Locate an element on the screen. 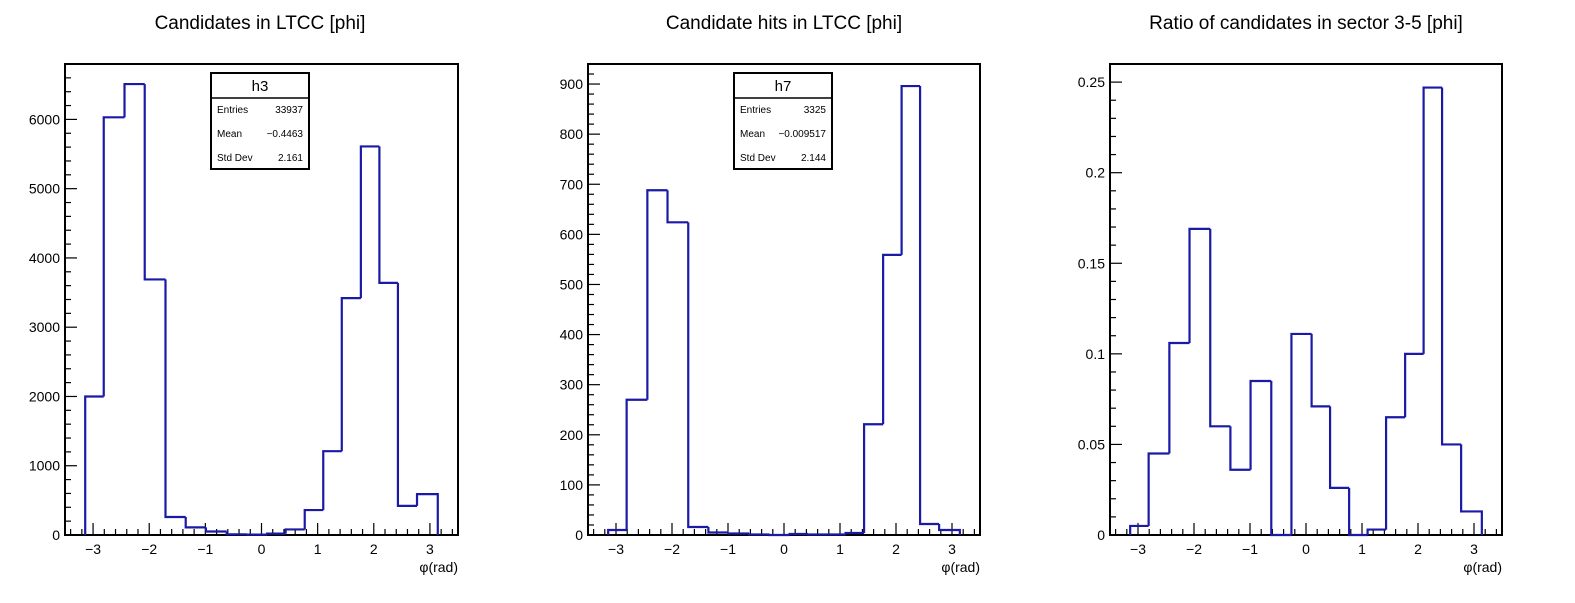  y-tick-label: 400 is located at coordinates (572, 335).